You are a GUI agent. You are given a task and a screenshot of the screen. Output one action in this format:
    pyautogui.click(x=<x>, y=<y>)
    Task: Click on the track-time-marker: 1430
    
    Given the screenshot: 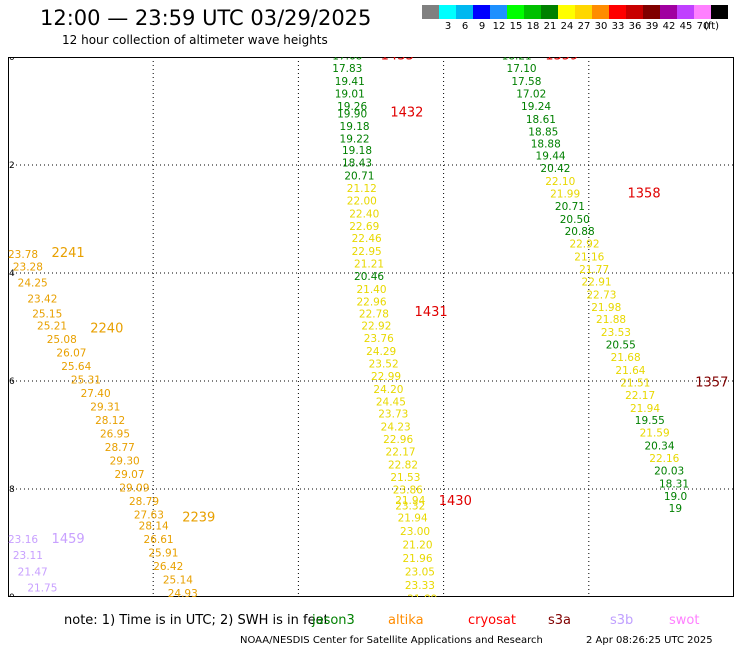 What is the action you would take?
    pyautogui.click(x=455, y=501)
    